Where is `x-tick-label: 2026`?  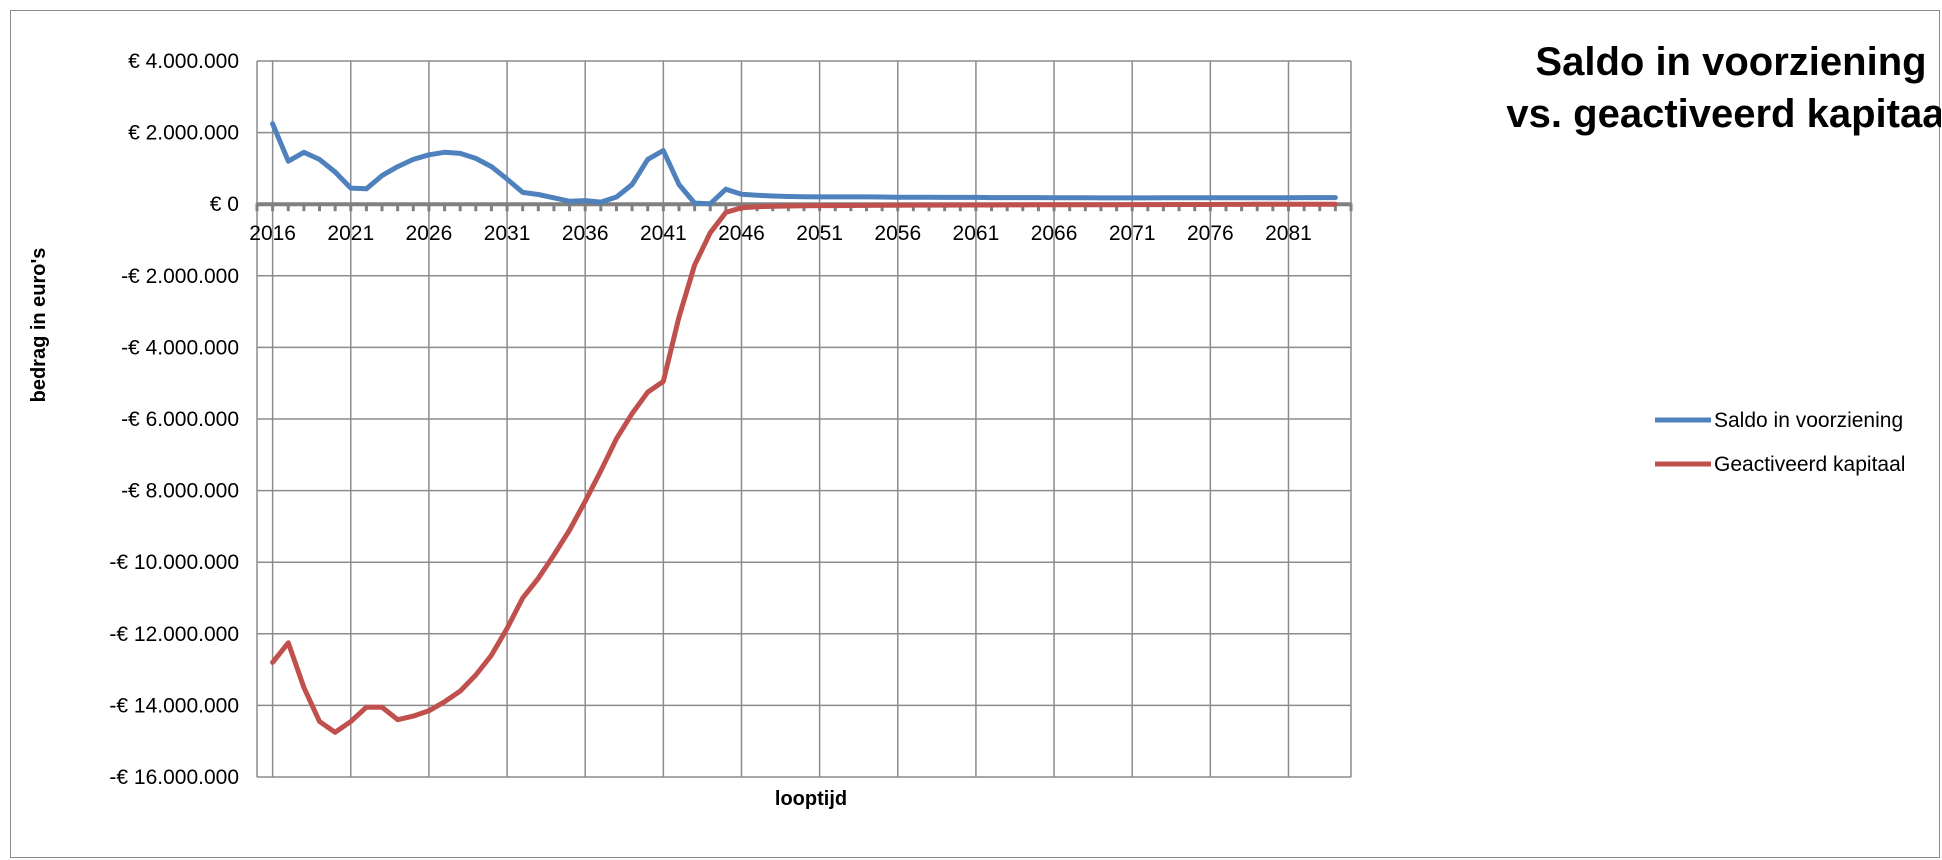
x-tick-label: 2026 is located at coordinates (429, 233).